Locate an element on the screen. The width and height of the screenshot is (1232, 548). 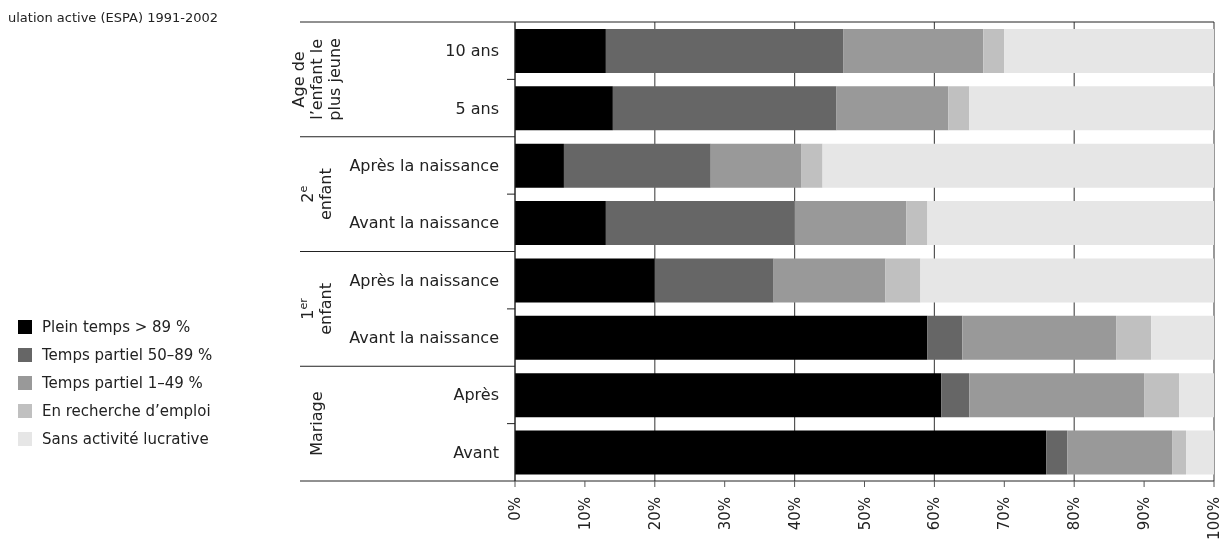
text: Mariage is located at coordinates (316, 423).